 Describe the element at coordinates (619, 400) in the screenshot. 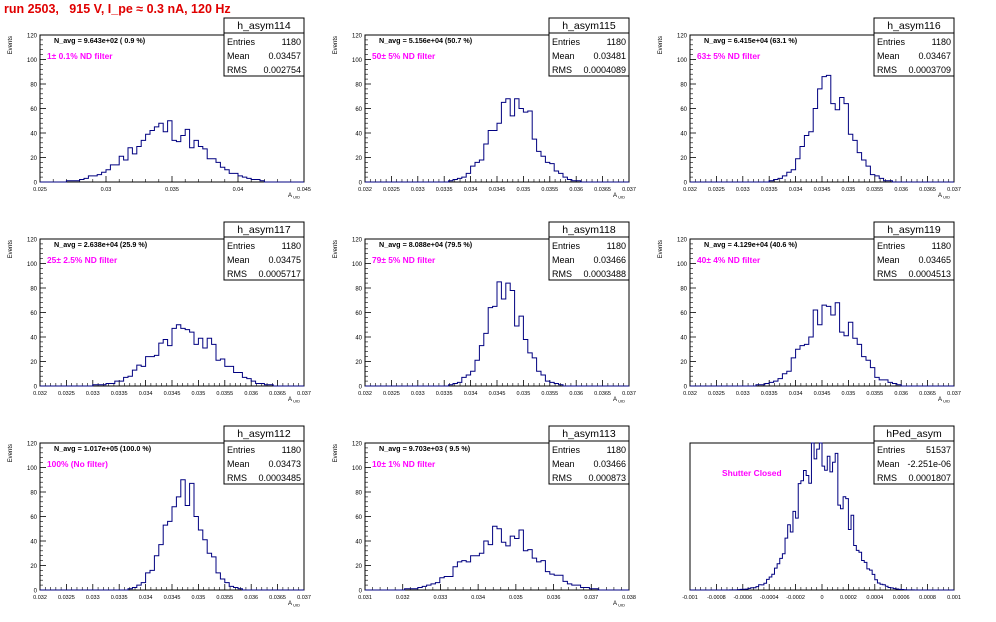

I see `x-axis-label: A UID` at that location.